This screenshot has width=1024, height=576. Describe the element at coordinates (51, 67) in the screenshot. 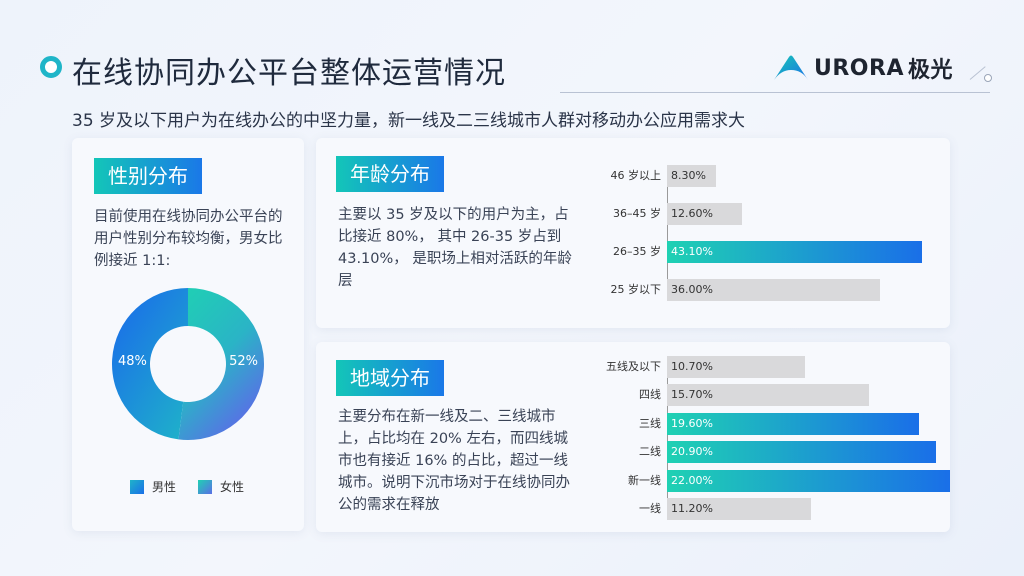

I see `title-bullet-icon` at that location.